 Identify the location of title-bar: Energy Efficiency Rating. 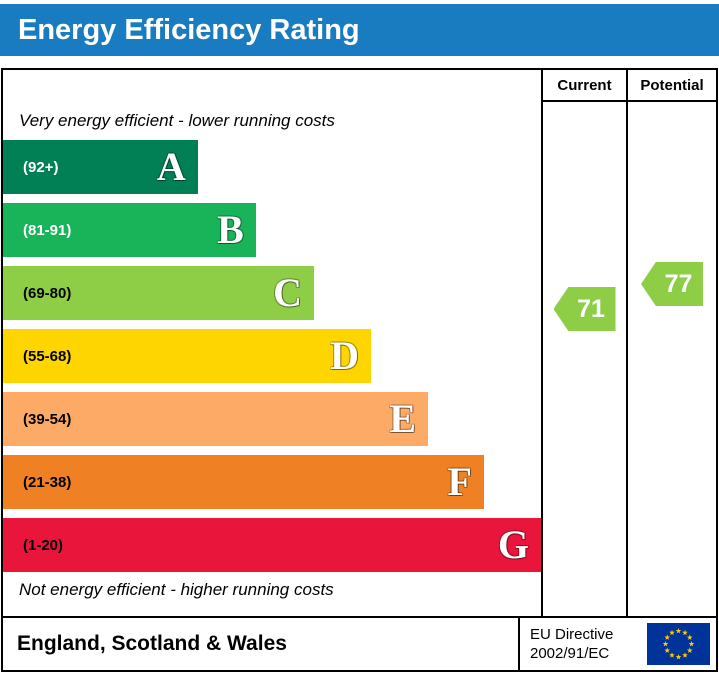
(359, 30).